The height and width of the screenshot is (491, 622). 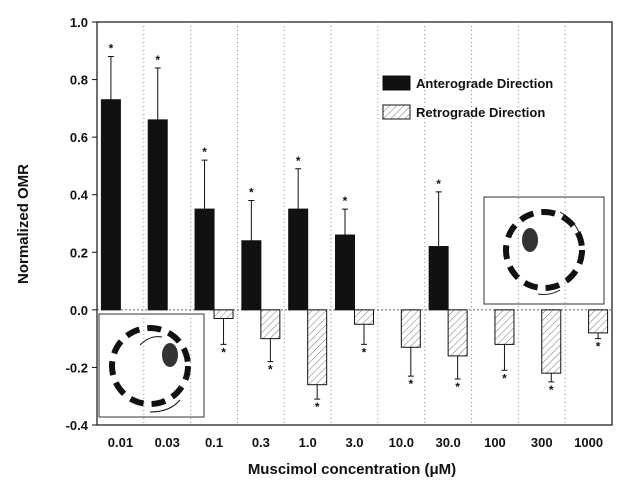 I want to click on y-tick-label: 0.4, so click(x=79, y=195).